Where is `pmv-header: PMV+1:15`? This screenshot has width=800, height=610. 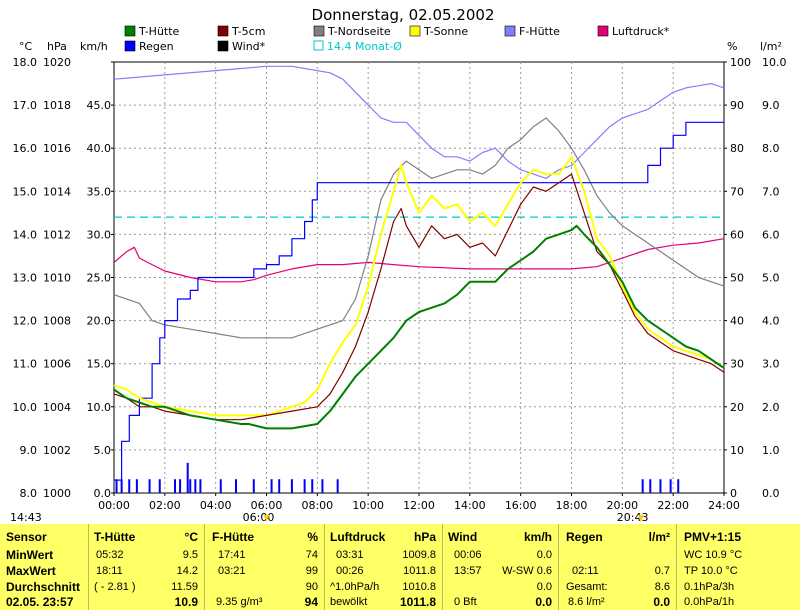 pmv-header: PMV+1:15 is located at coordinates (713, 537).